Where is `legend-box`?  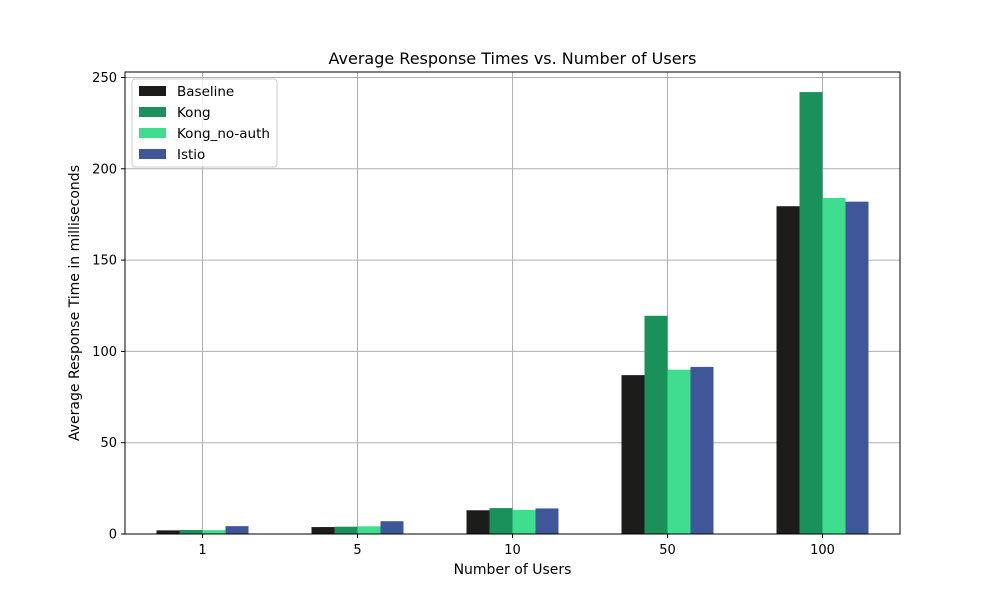
legend-box is located at coordinates (204, 123).